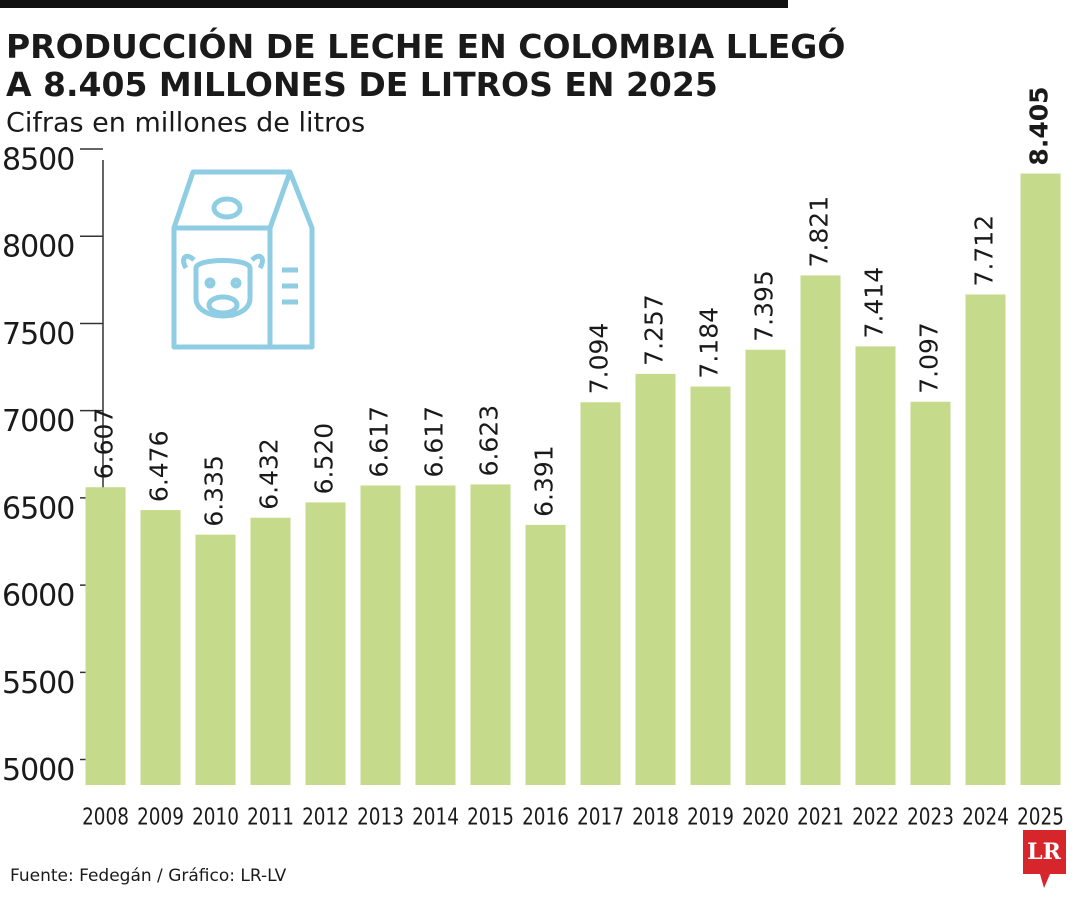  I want to click on logo: LR, so click(1044, 852).